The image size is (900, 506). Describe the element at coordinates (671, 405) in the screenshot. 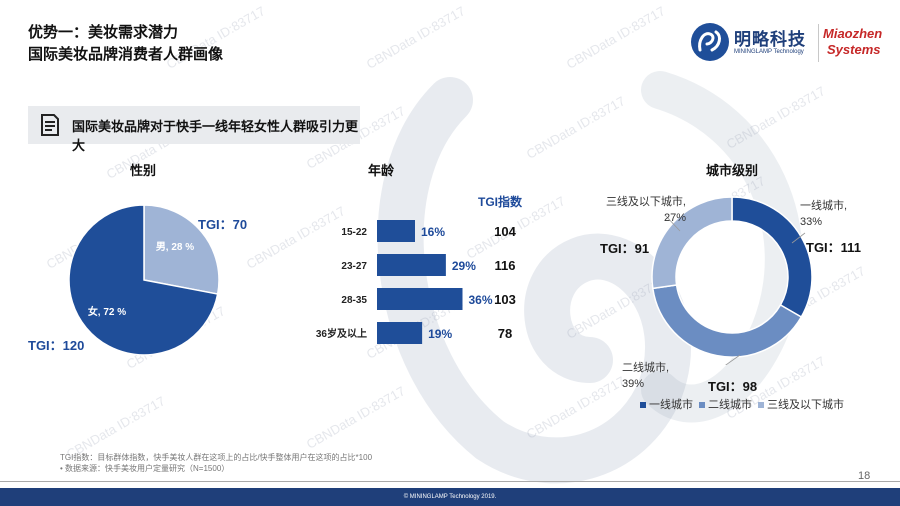

I see `legend-label: 一线城市` at that location.